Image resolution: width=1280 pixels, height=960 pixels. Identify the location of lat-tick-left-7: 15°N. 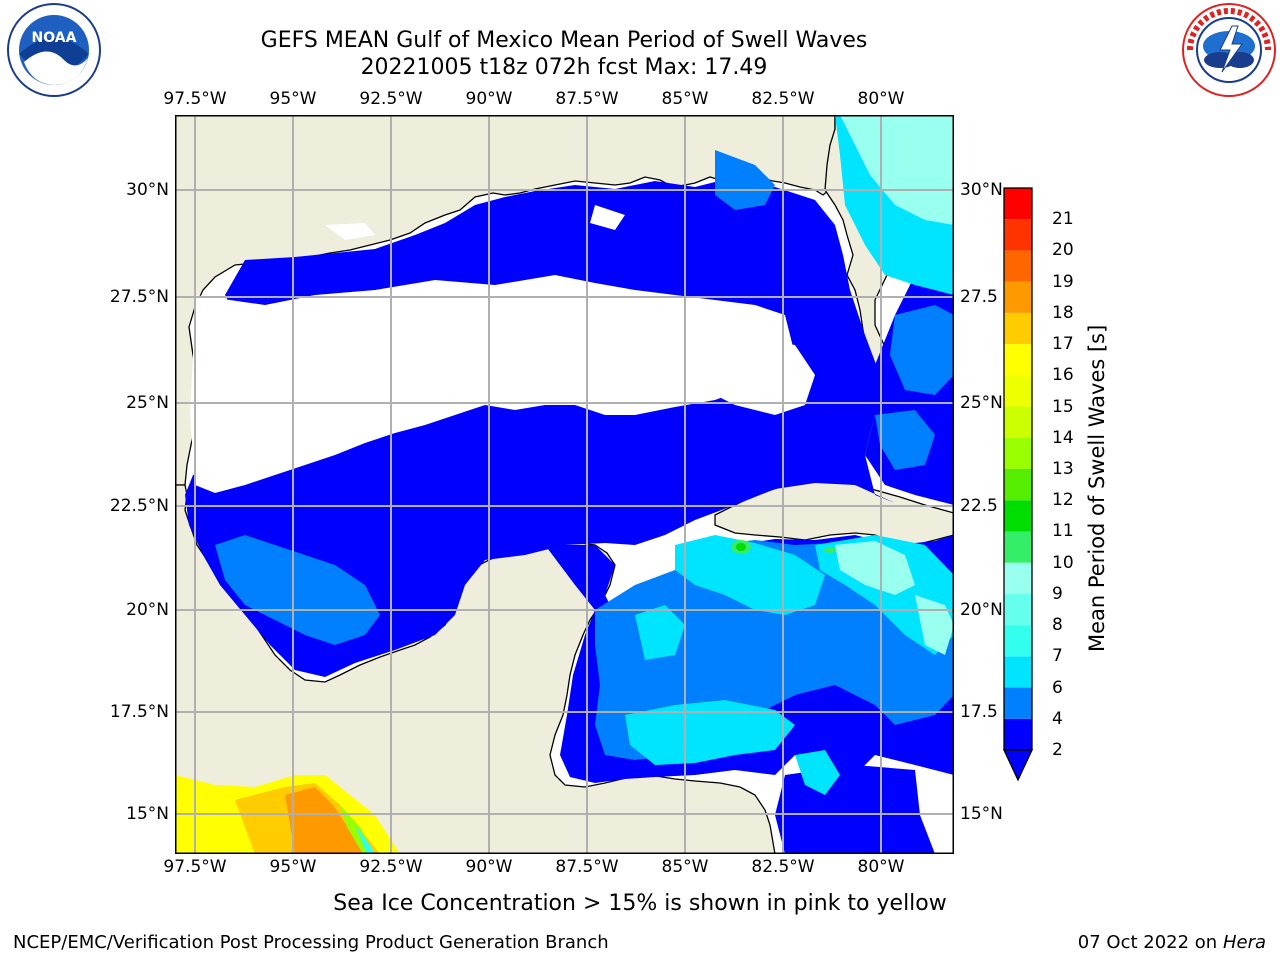
(147, 814).